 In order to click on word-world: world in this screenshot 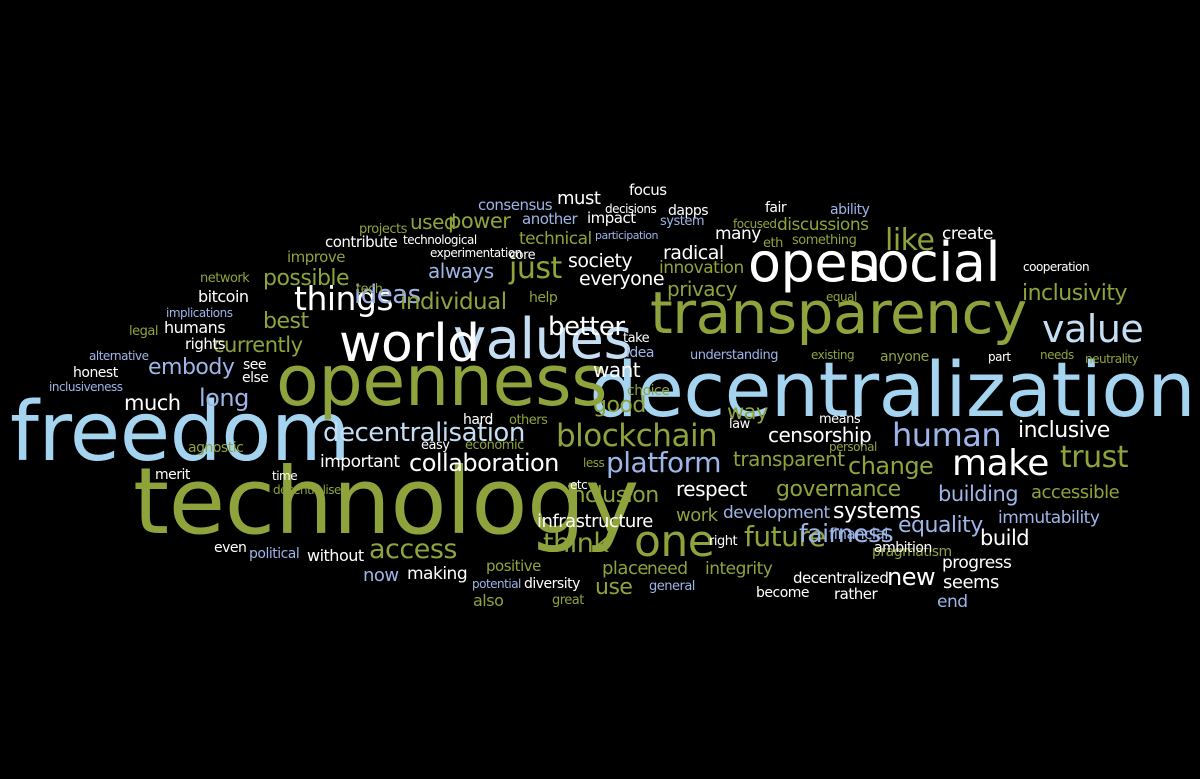, I will do `click(409, 344)`.